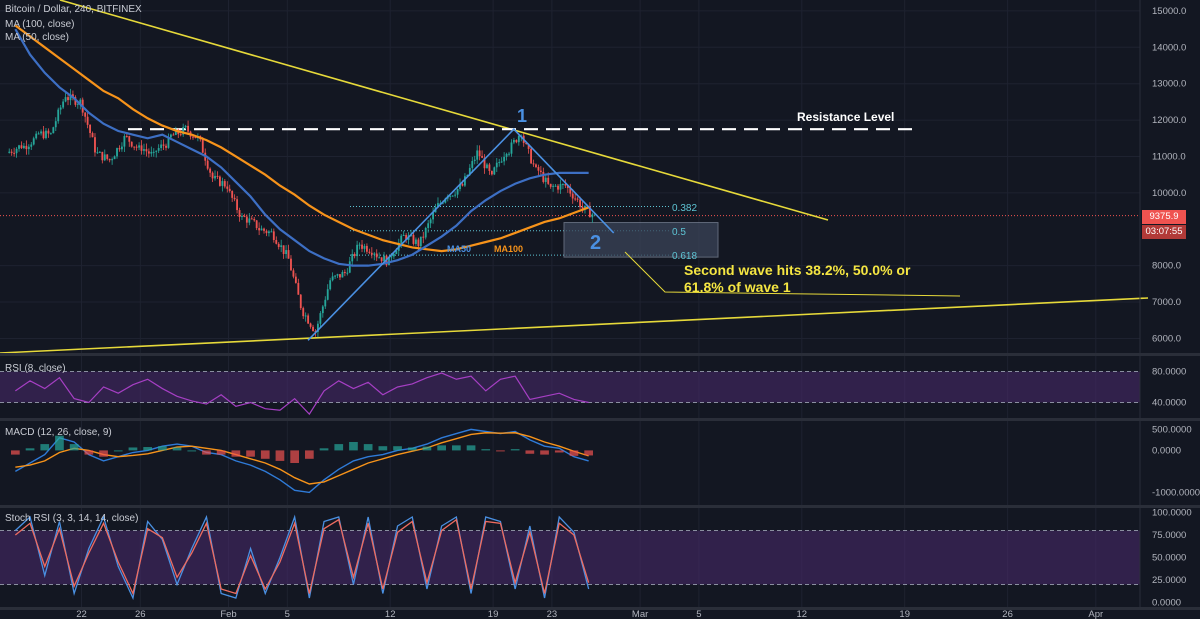  What do you see at coordinates (685, 208) in the screenshot?
I see `fib-382-label: 0.382` at bounding box center [685, 208].